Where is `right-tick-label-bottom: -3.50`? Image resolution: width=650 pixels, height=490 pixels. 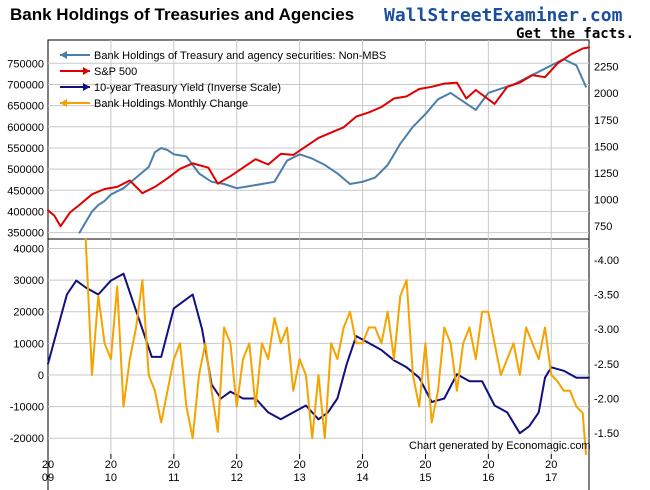 right-tick-label-bottom: -3.50 is located at coordinates (606, 295).